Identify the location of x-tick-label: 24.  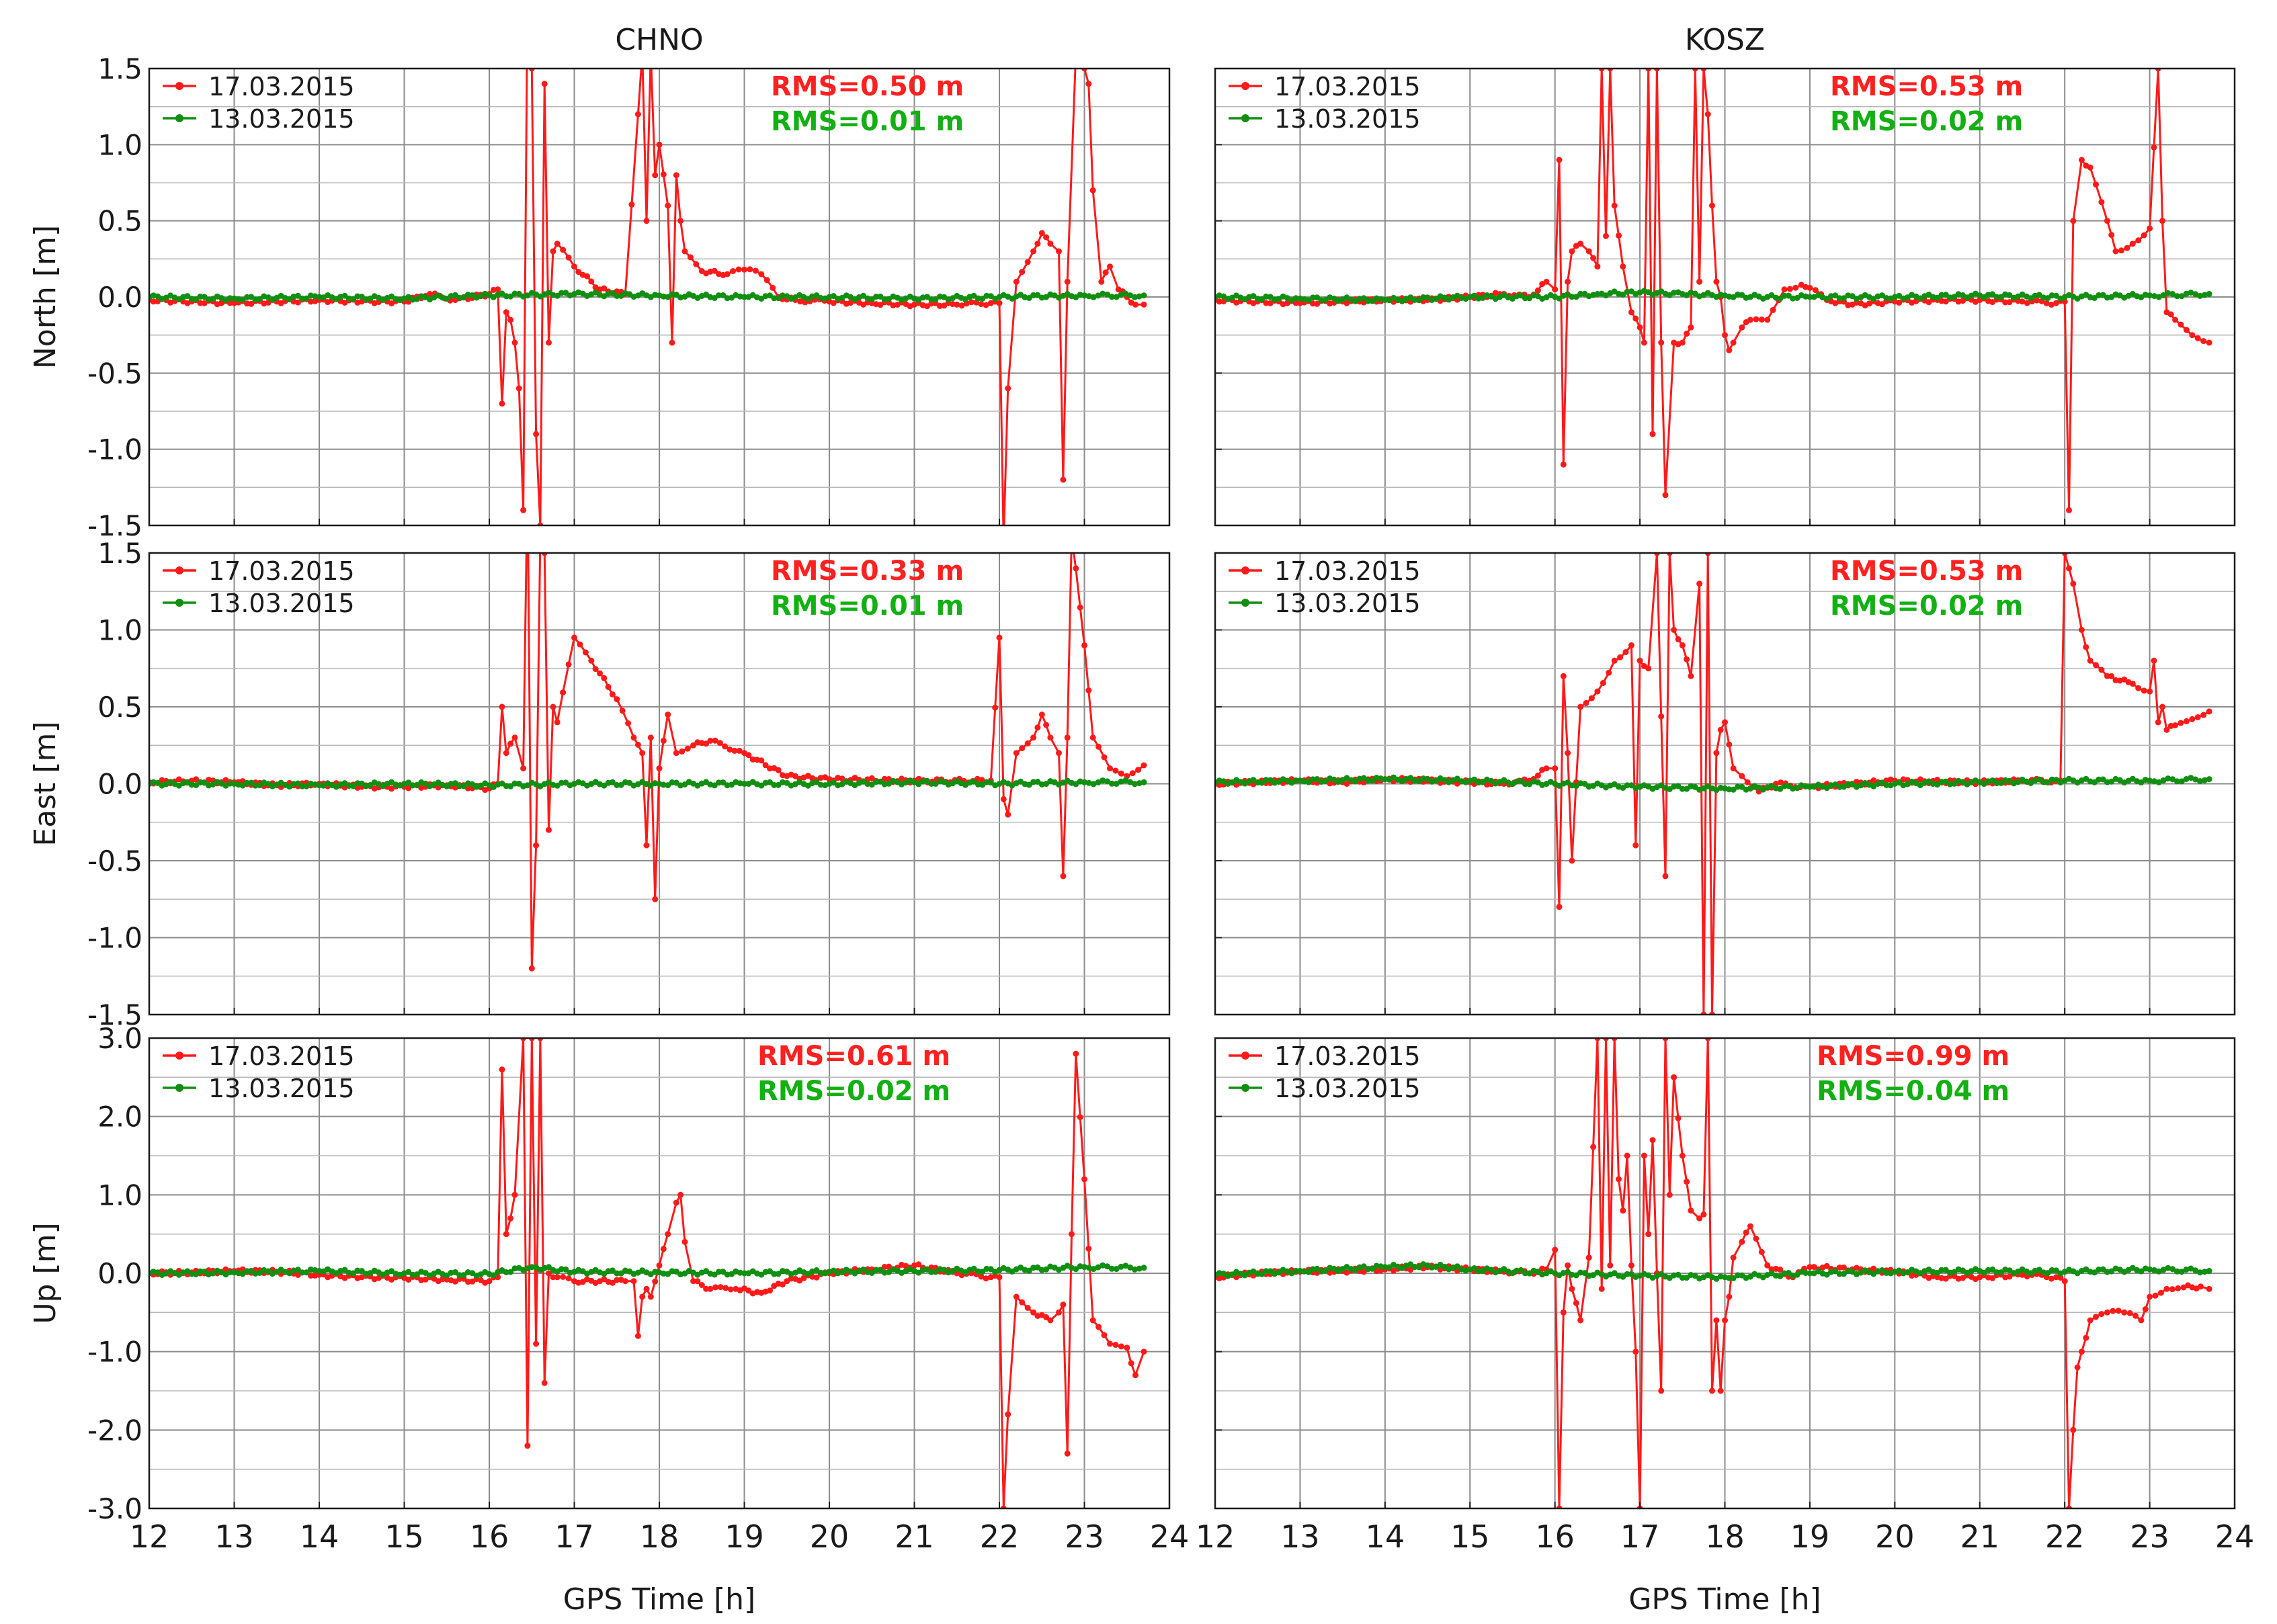
(1170, 1537).